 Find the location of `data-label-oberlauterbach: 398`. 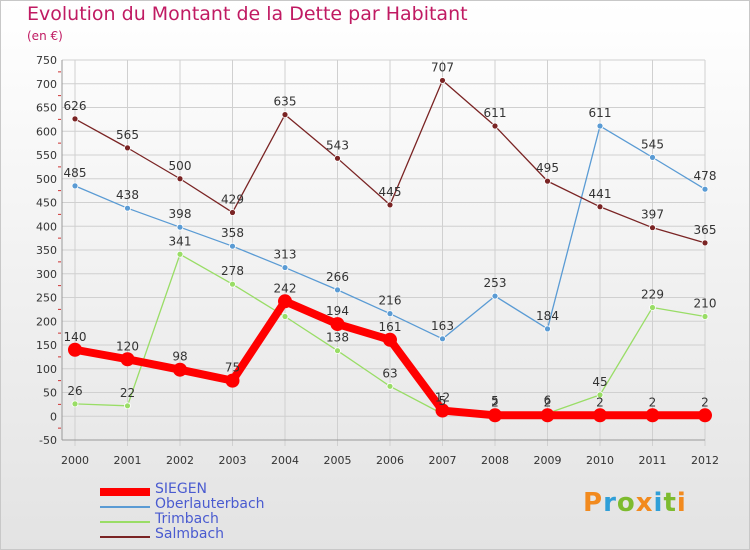

data-label-oberlauterbach: 398 is located at coordinates (180, 214).